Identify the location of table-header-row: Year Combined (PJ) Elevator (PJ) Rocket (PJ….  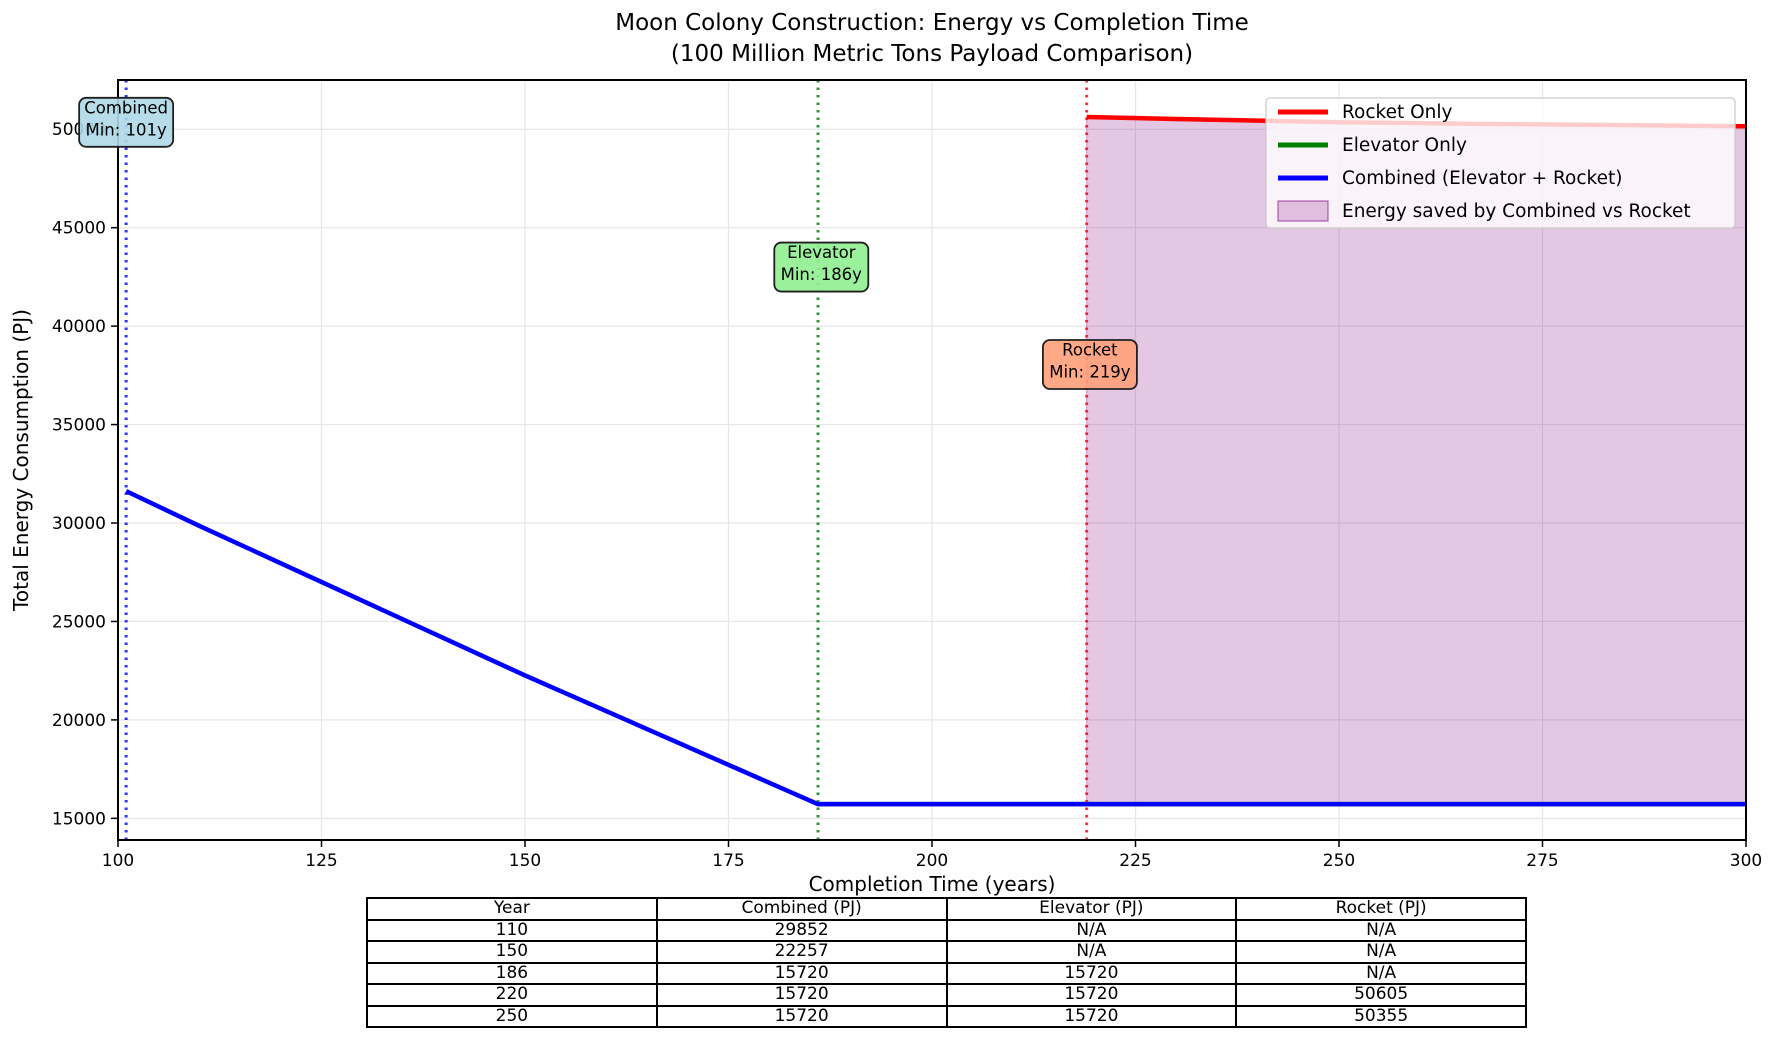
(946, 909).